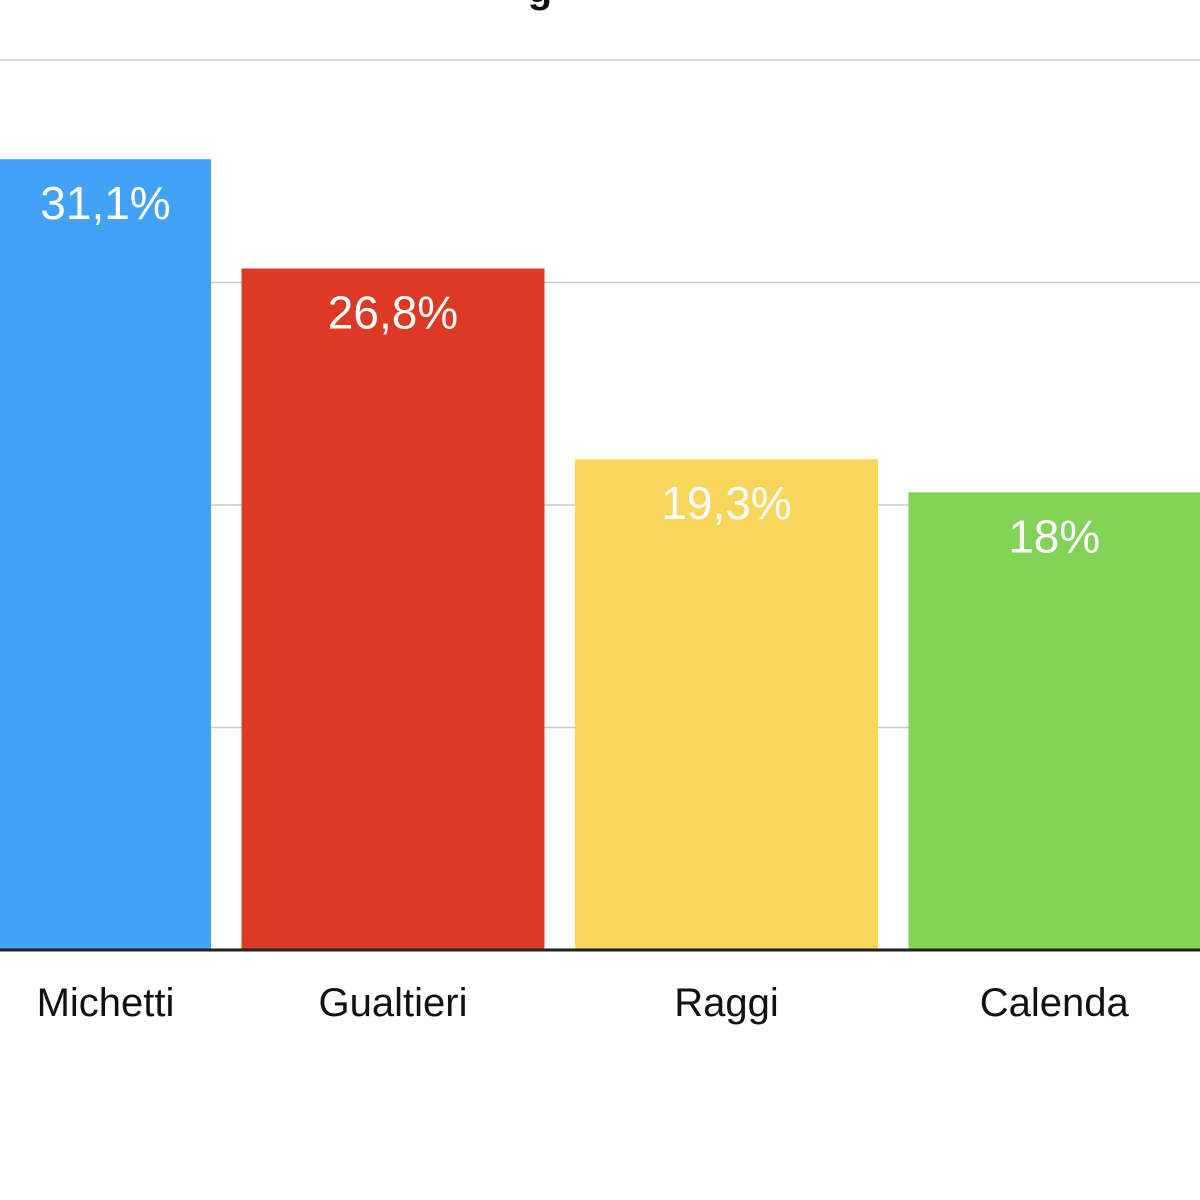 The image size is (1200, 1200). What do you see at coordinates (583, 1003) in the screenshot?
I see `category-labels: Michetti Gualtieri Raggi Calenda` at bounding box center [583, 1003].